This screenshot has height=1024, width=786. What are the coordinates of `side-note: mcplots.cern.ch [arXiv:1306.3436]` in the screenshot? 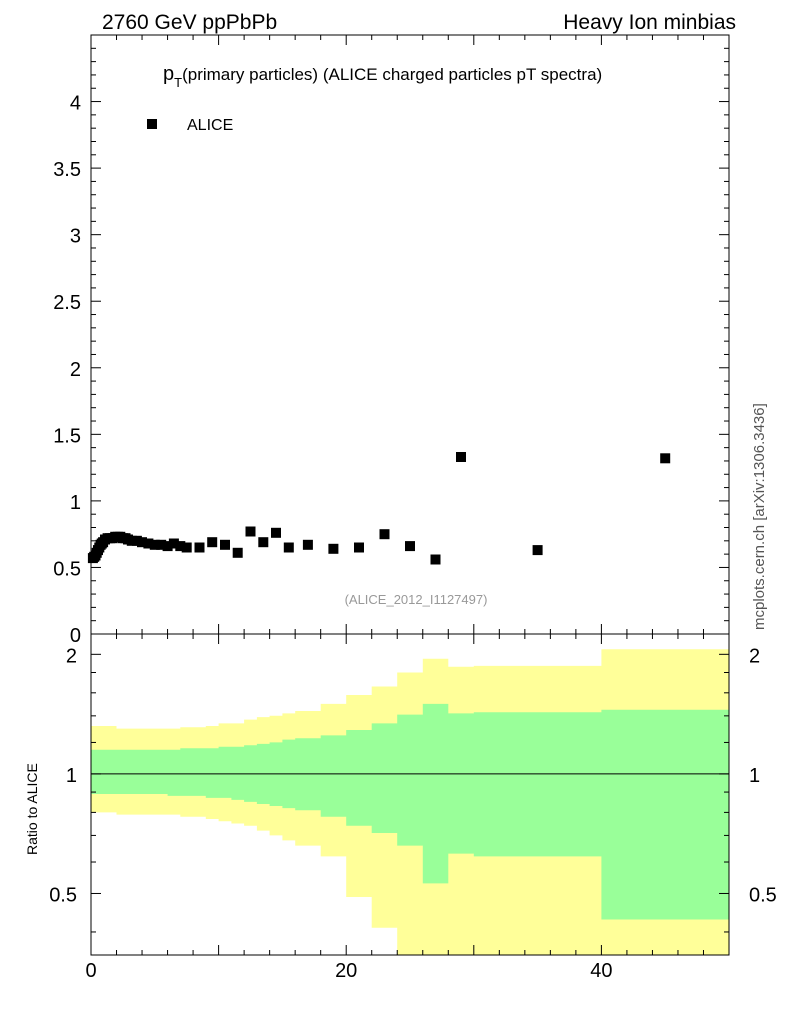 It's located at (759, 516).